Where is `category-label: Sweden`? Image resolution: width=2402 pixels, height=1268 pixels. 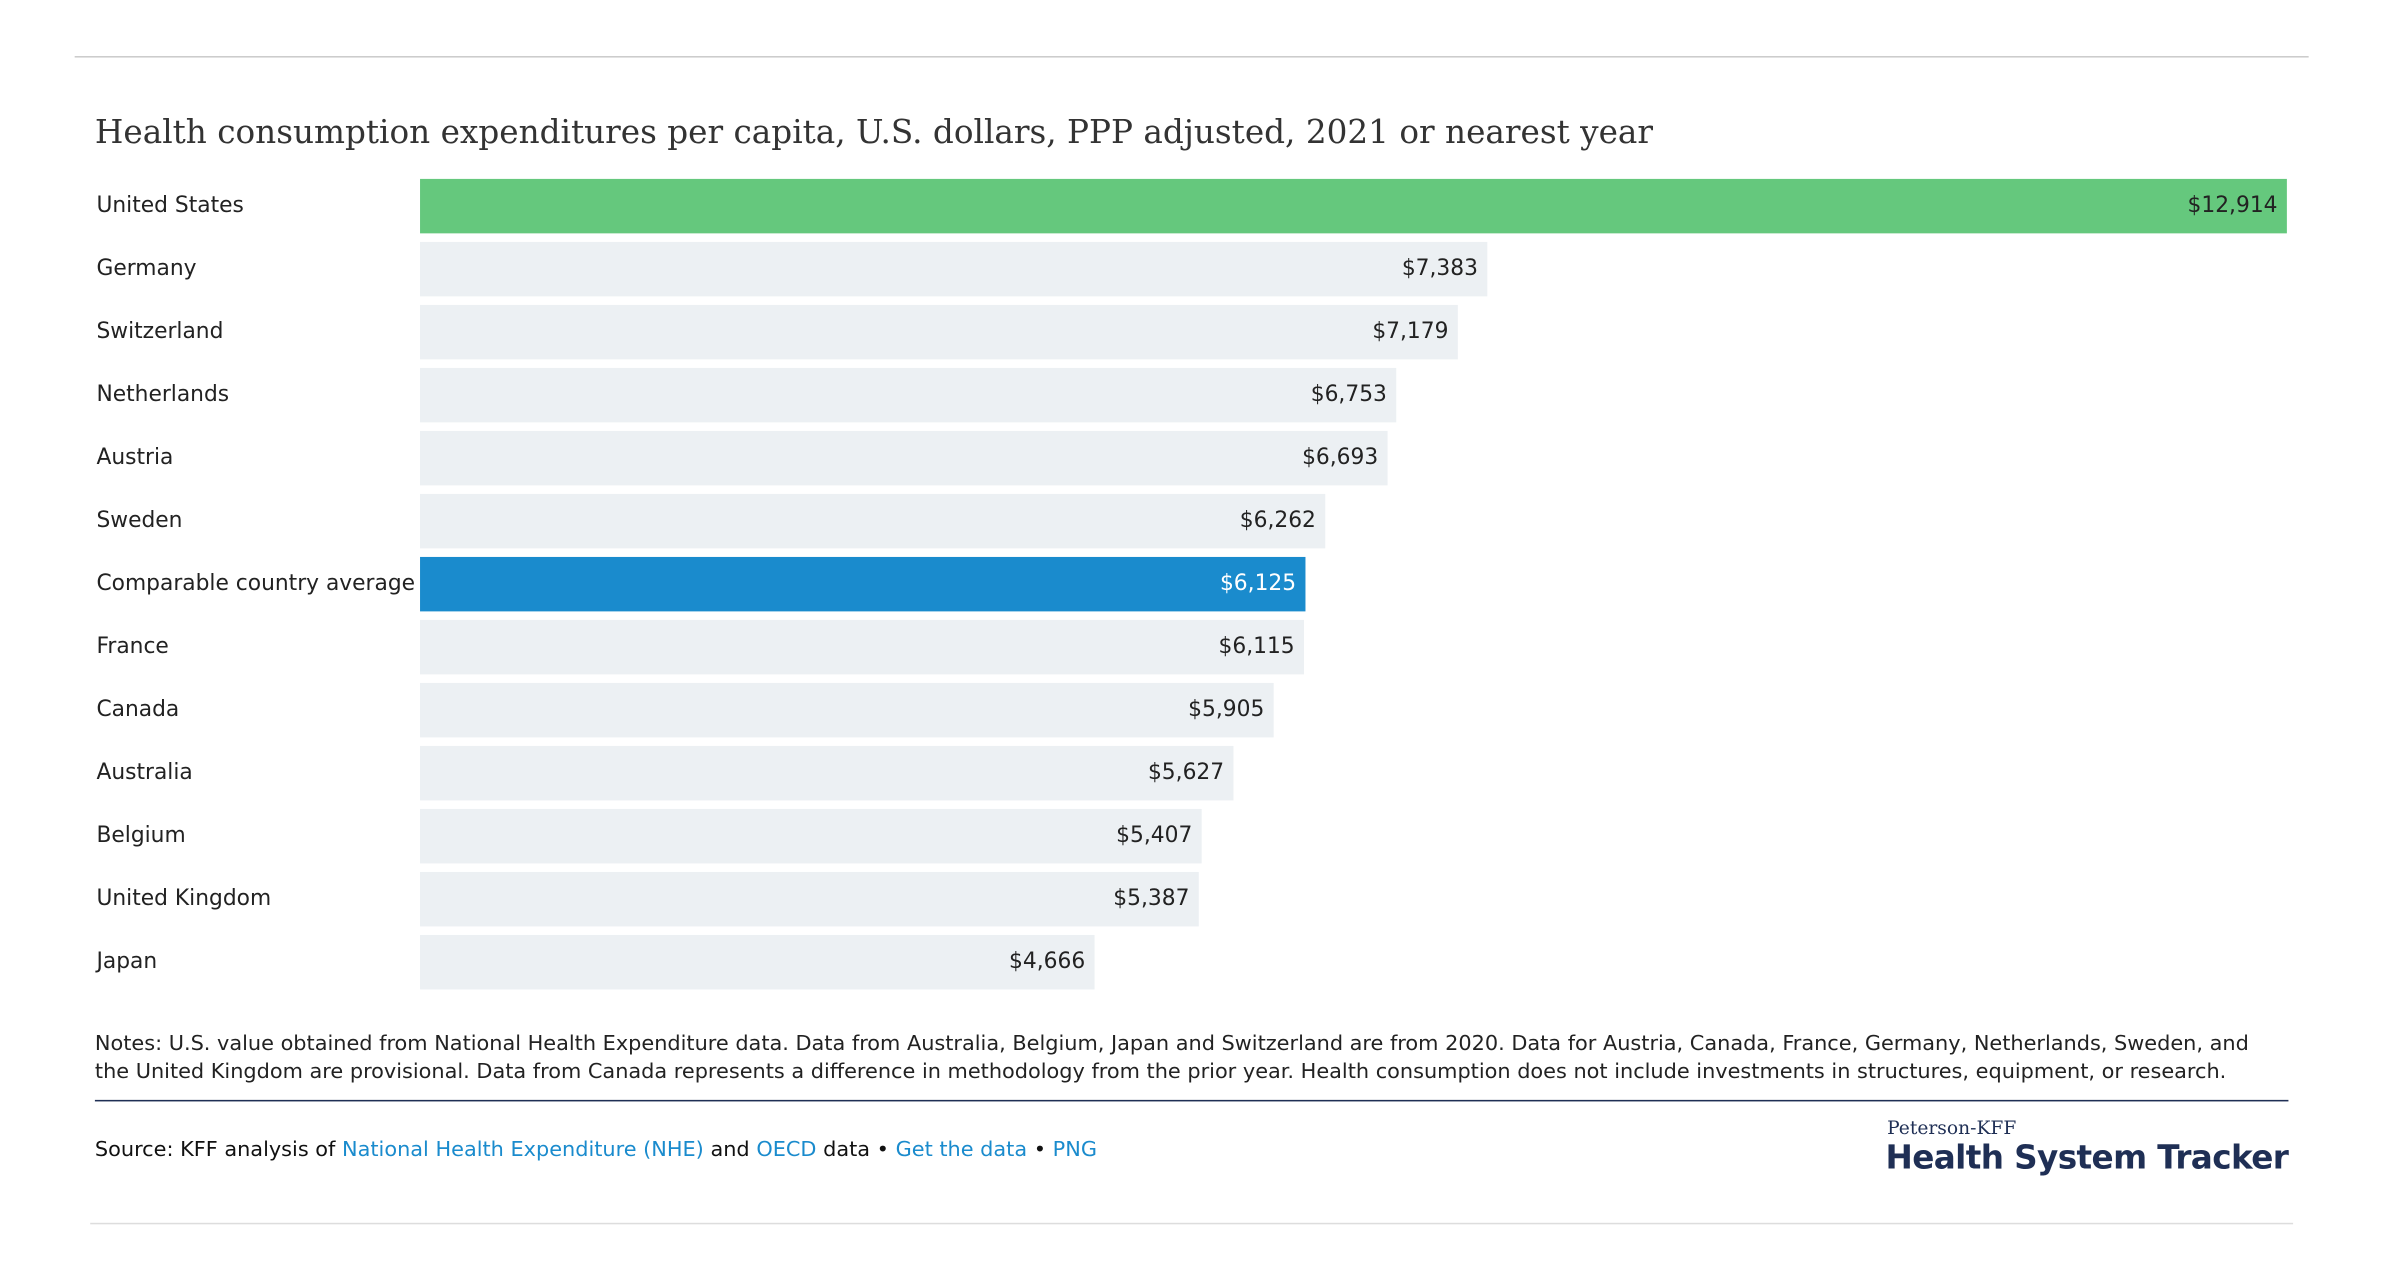
category-label: Sweden is located at coordinates (139, 520).